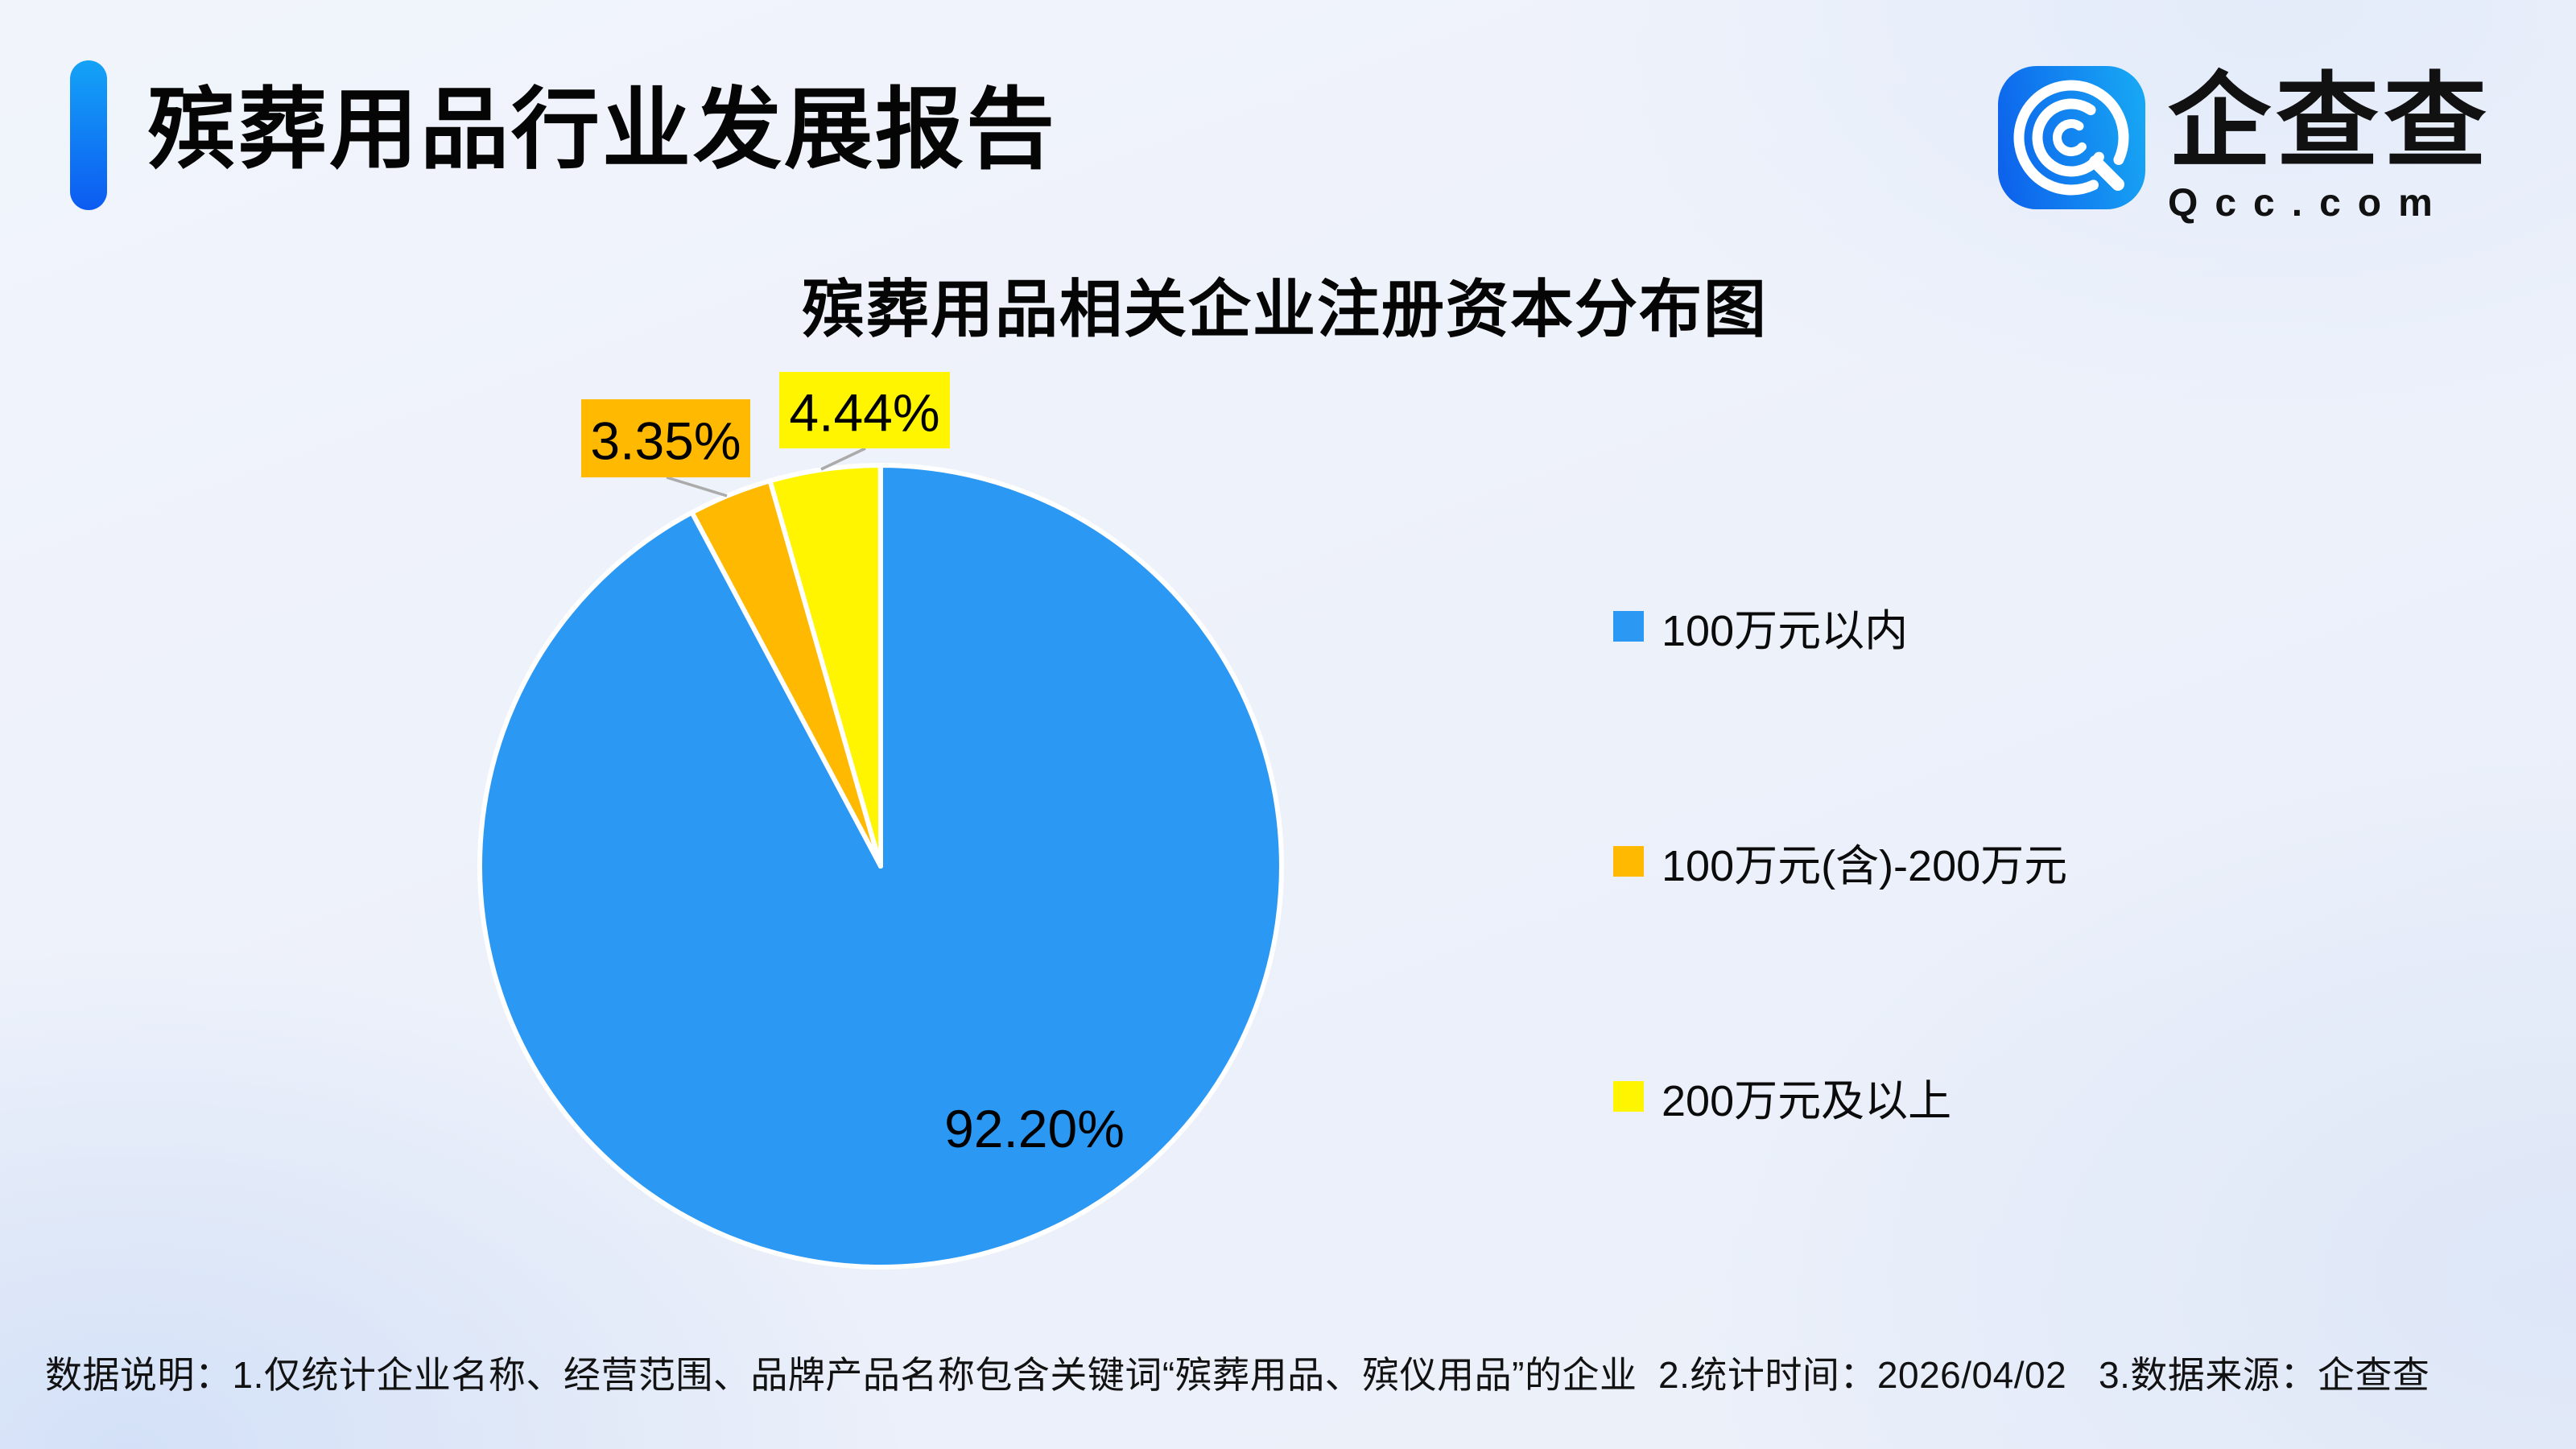 The width and height of the screenshot is (2576, 1449). I want to click on logo-text: 企查查 Qcc.com, so click(2330, 144).